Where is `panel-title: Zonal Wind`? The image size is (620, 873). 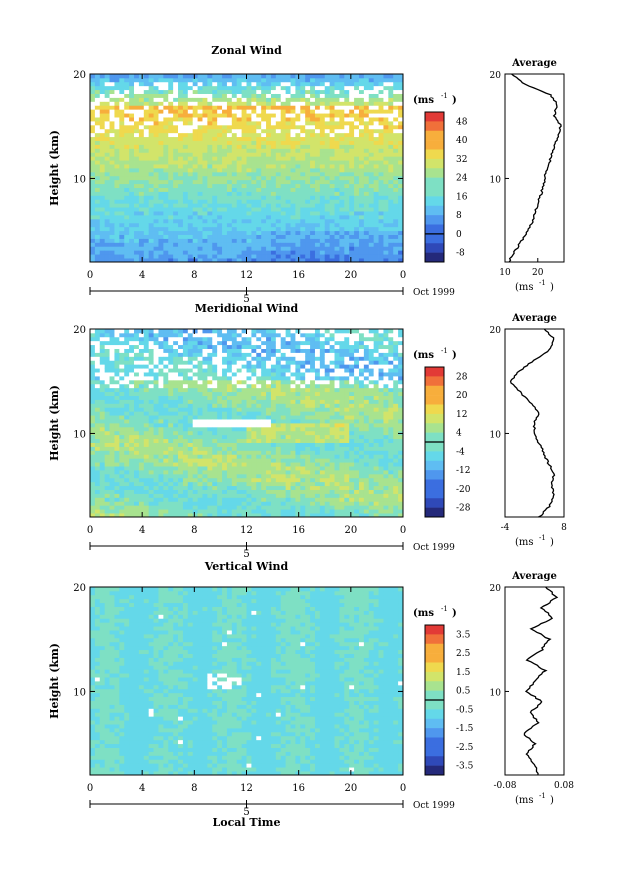 panel-title: Zonal Wind is located at coordinates (246, 50).